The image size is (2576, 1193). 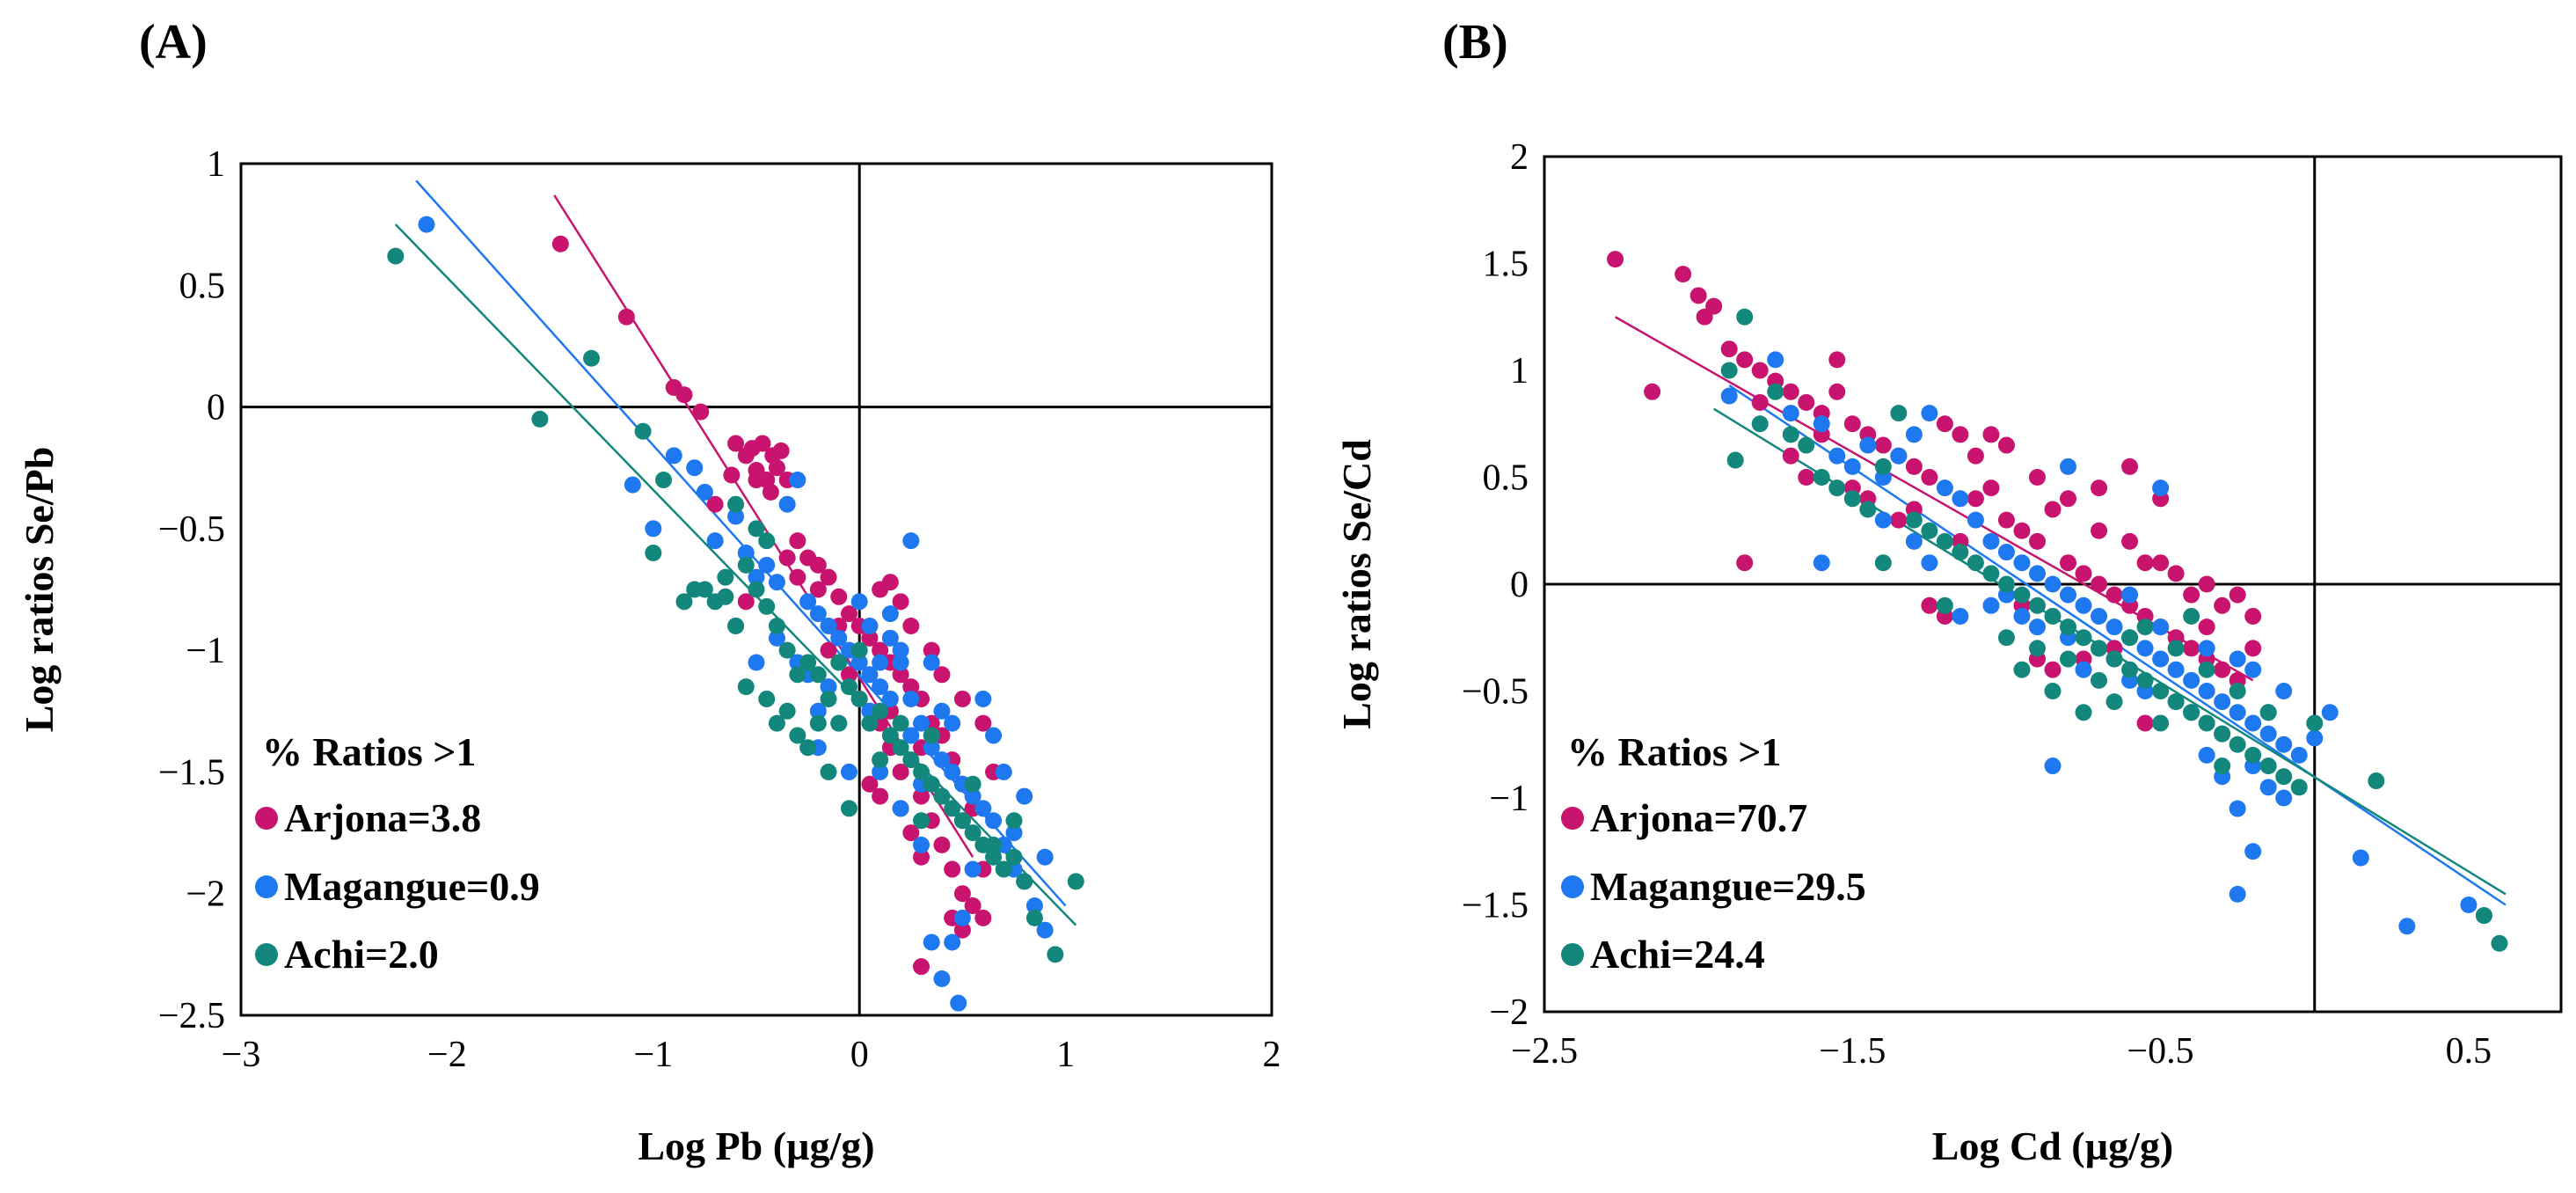 What do you see at coordinates (412, 887) in the screenshot?
I see `panel-a-legend-magangue: Magangue=0.9` at bounding box center [412, 887].